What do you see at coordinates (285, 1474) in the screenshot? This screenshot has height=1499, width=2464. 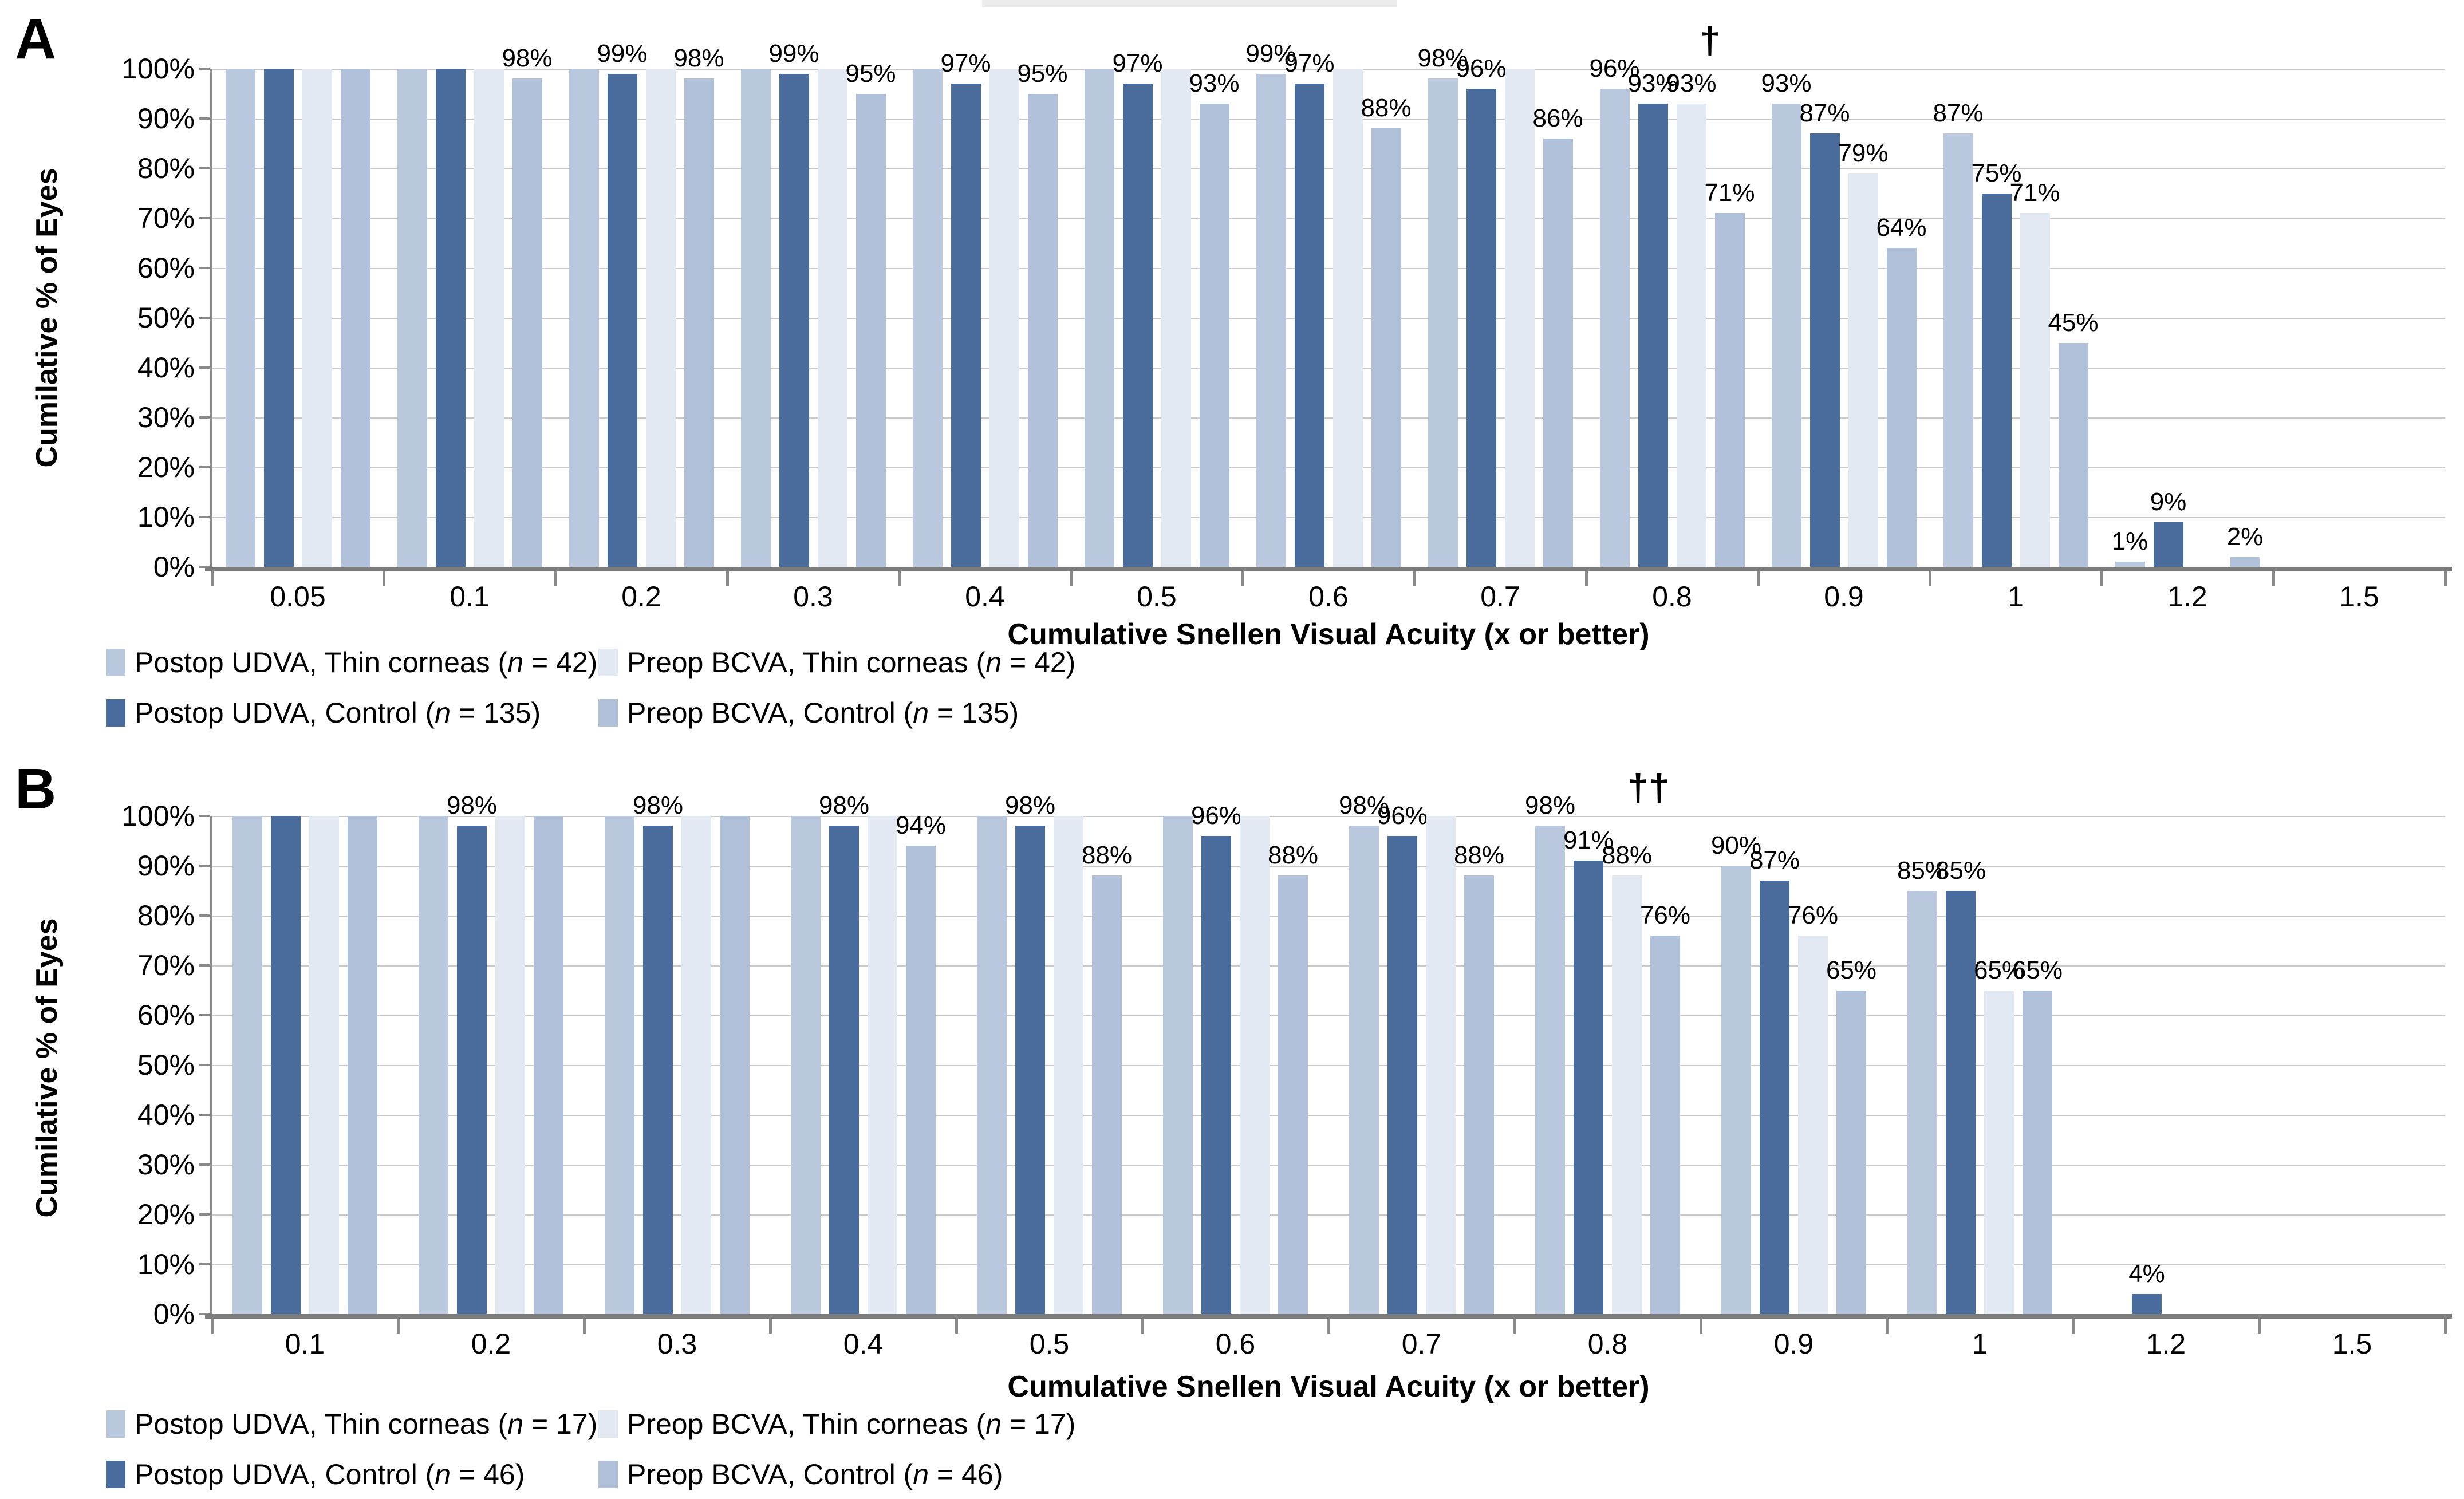 I see `legend-series-name: Postop UDVA, Control (` at bounding box center [285, 1474].